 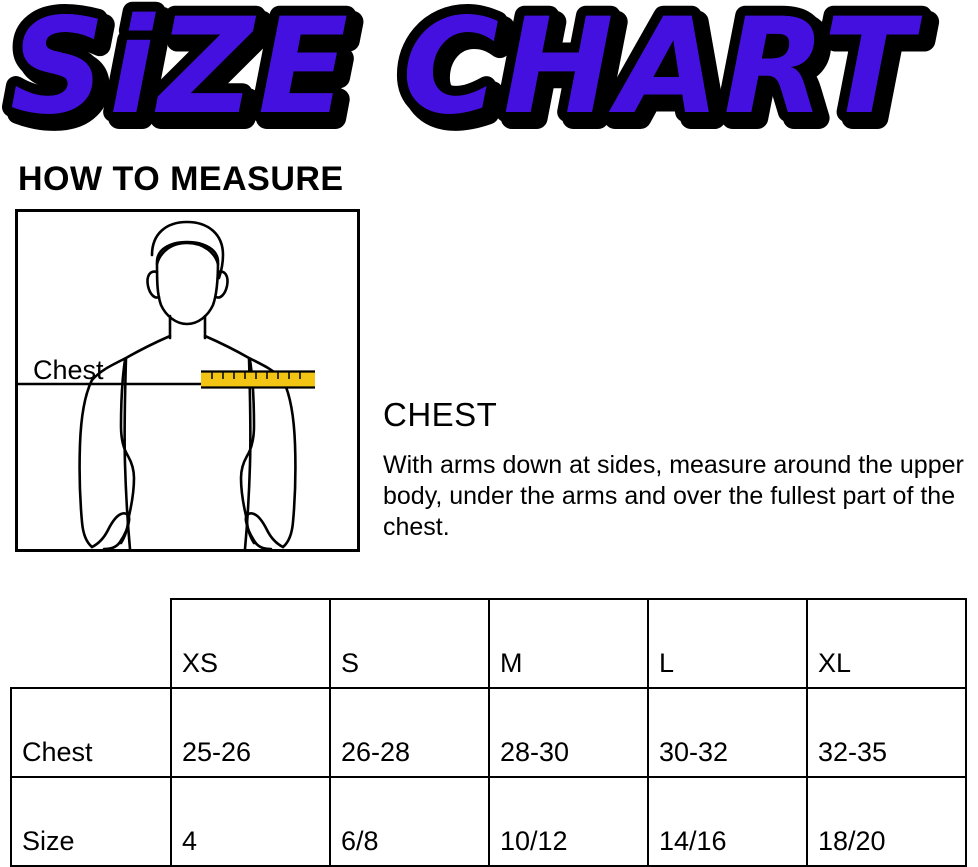 What do you see at coordinates (91, 732) in the screenshot?
I see `row-label-chest: Chest` at bounding box center [91, 732].